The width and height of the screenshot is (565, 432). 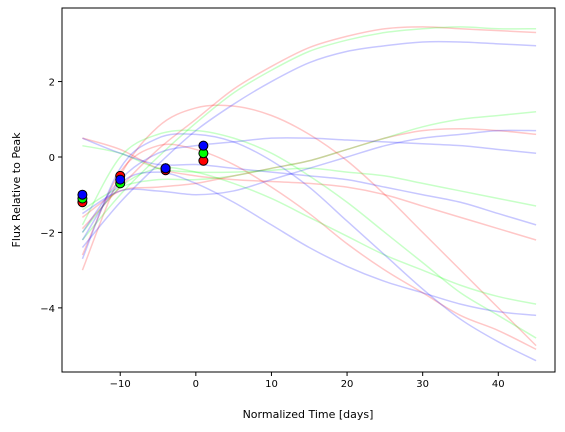 What do you see at coordinates (47, 309) in the screenshot?
I see `y-tick-label: −4` at bounding box center [47, 309].